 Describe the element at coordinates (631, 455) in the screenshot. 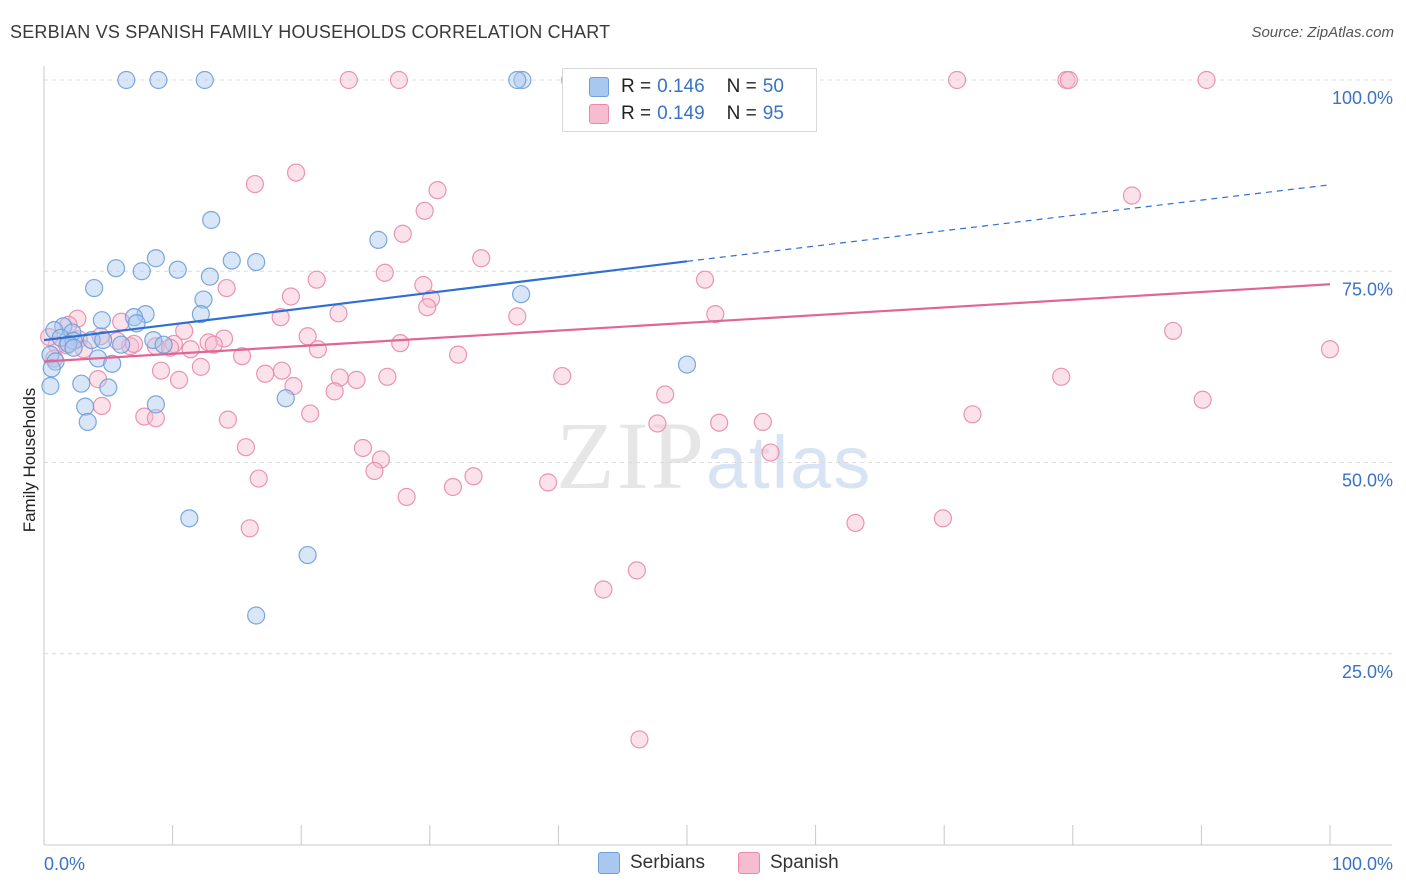

I see `watermark-zip: ZIP` at that location.